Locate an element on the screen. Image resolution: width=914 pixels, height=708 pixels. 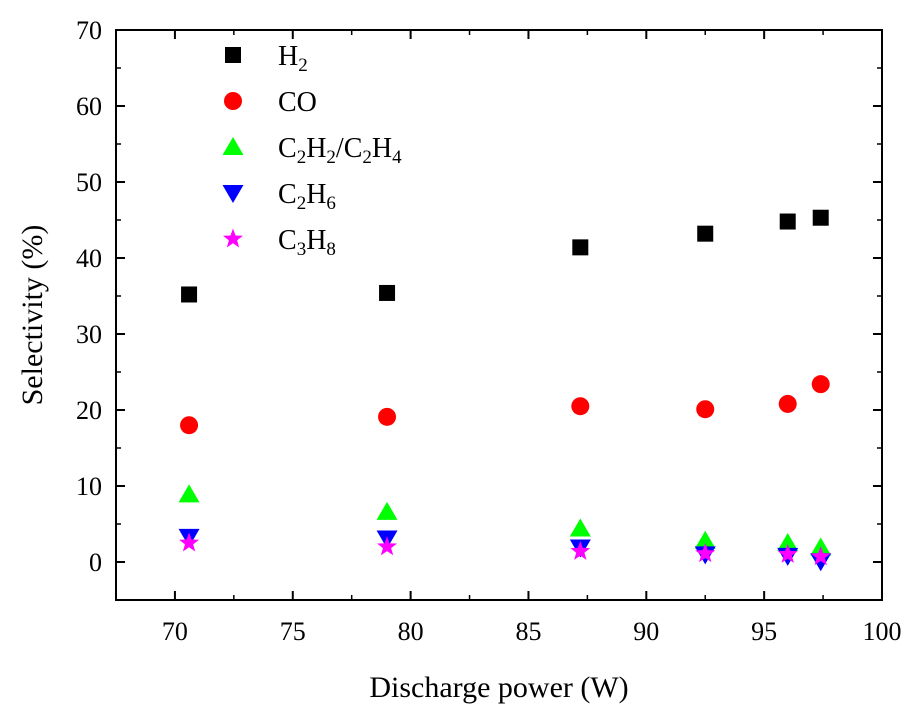
series-h2 is located at coordinates (505, 256).